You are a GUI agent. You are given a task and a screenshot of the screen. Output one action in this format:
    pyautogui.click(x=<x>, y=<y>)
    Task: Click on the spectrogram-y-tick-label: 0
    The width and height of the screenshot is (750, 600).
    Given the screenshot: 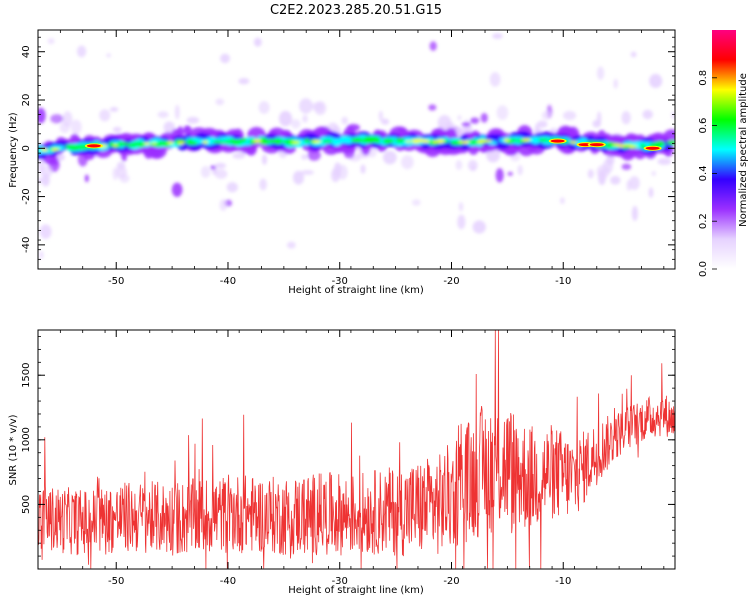 What is the action you would take?
    pyautogui.click(x=26, y=148)
    